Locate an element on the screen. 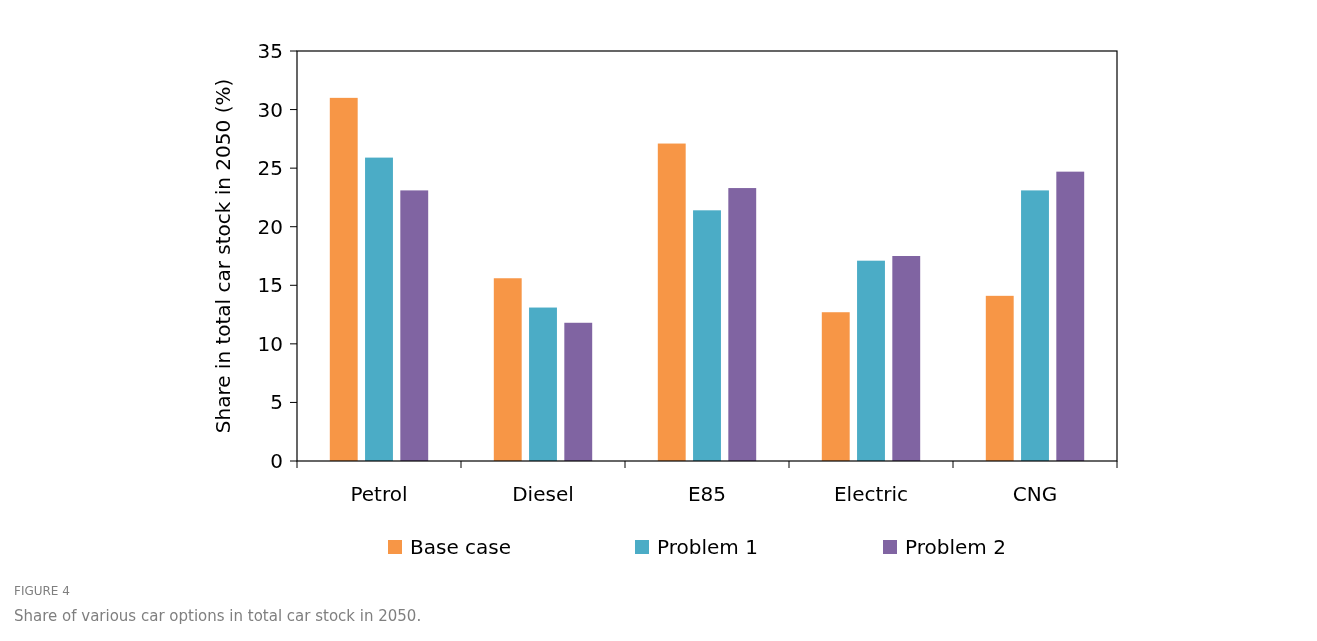  x-tick-label: Electric is located at coordinates (871, 494).